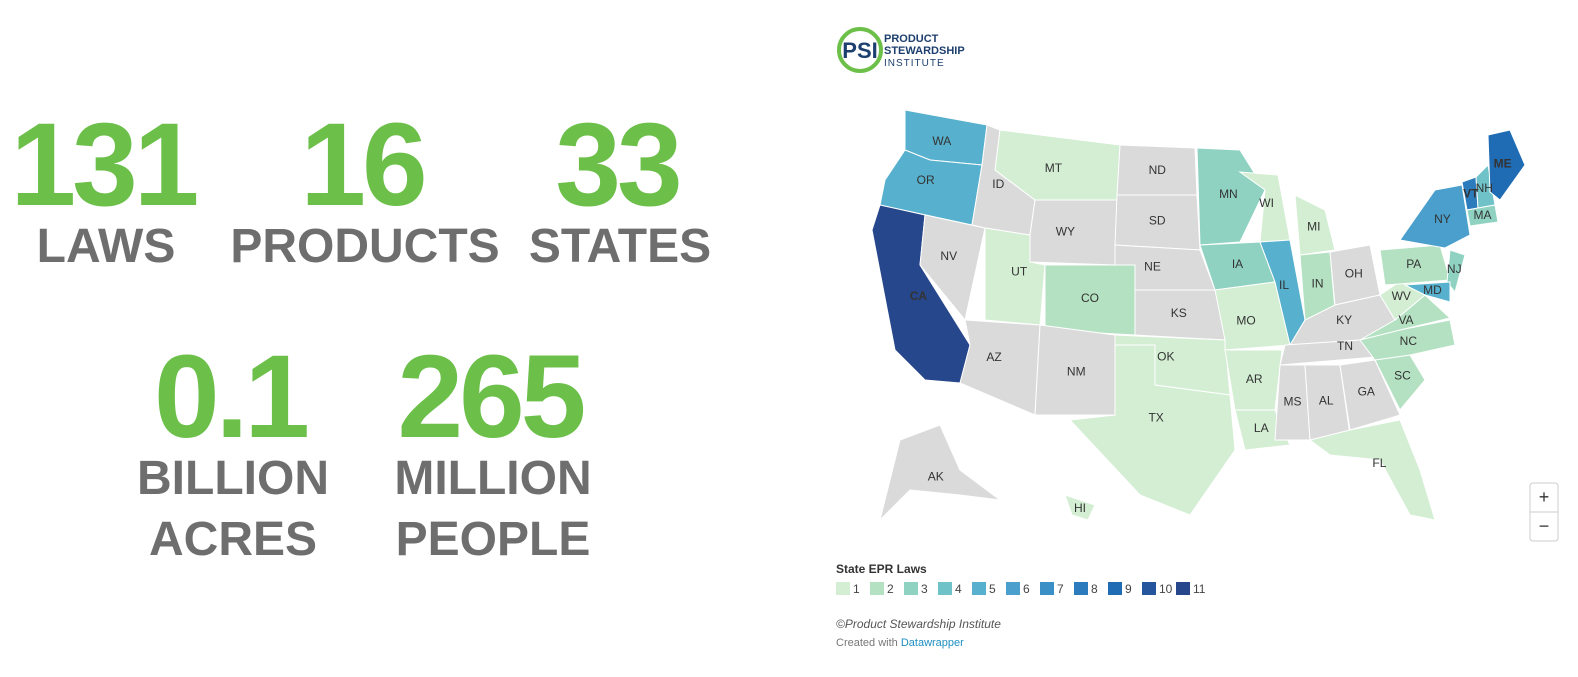 This screenshot has height=677, width=1578. What do you see at coordinates (1021, 589) in the screenshot?
I see `legend: 1 2 3 4 5 6 7 8 9 10 11` at bounding box center [1021, 589].